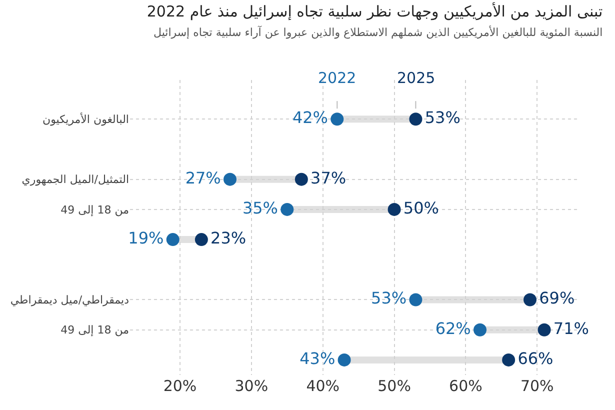 This screenshot has width=615, height=410. What do you see at coordinates (416, 78) in the screenshot?
I see `text: 2025` at bounding box center [416, 78].